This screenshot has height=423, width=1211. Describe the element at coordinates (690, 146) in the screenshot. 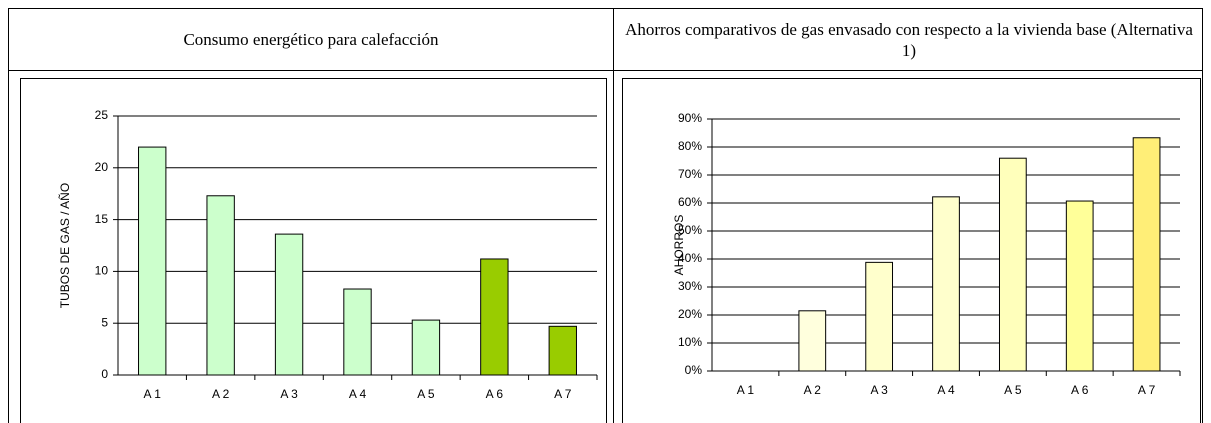

I see `y-tick-label: 80%` at that location.